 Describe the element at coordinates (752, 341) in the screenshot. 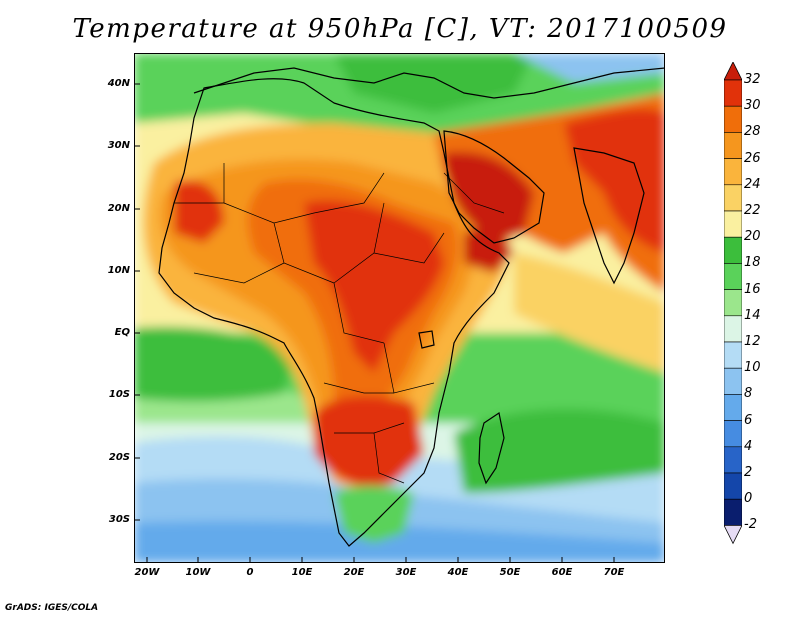

I see `colorbar-label: 12` at that location.